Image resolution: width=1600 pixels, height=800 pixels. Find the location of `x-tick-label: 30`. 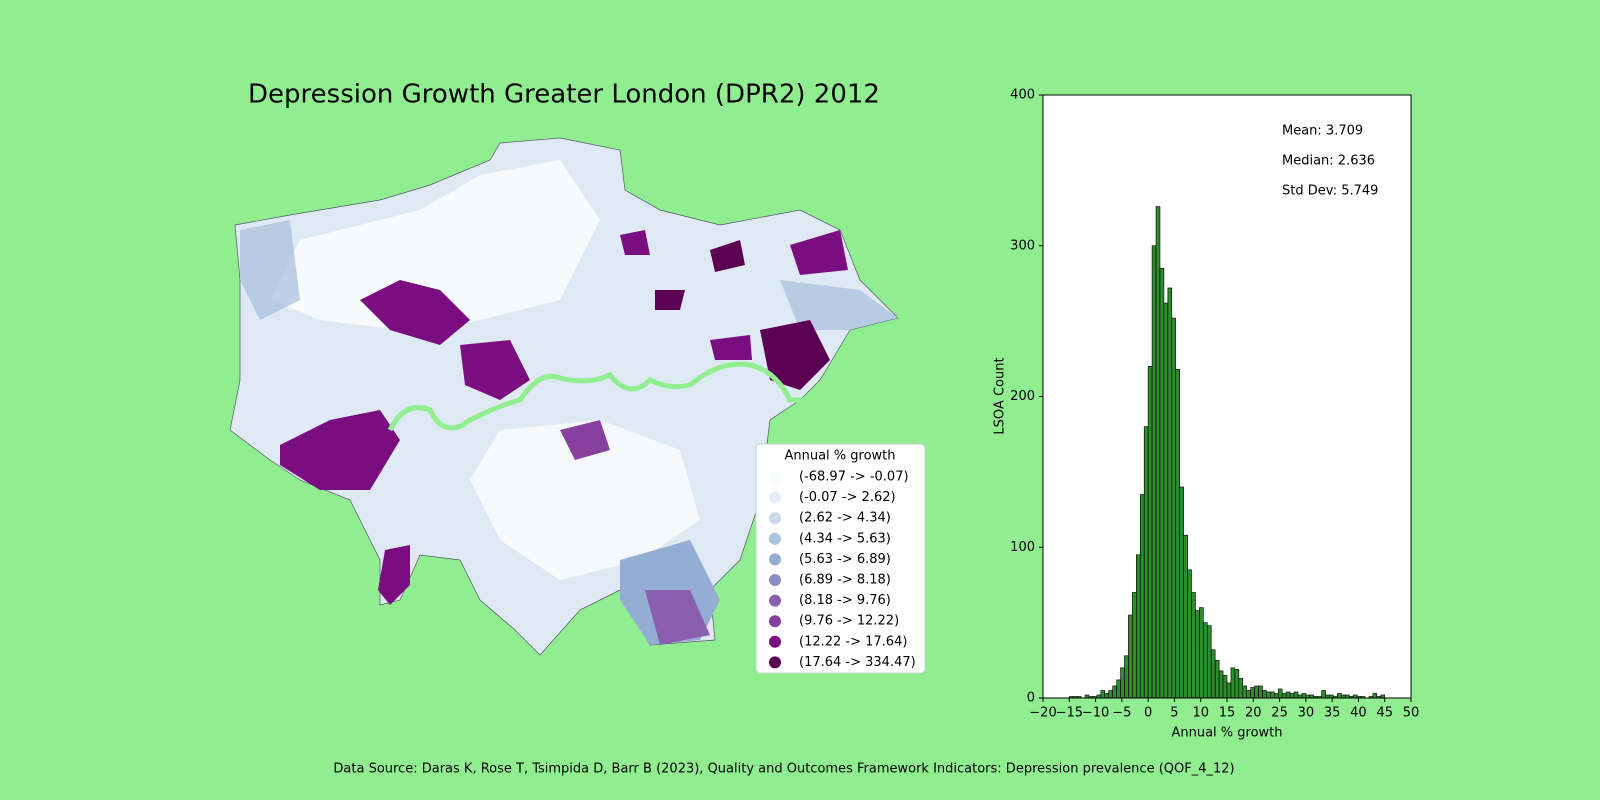

x-tick-label: 30 is located at coordinates (1306, 713).